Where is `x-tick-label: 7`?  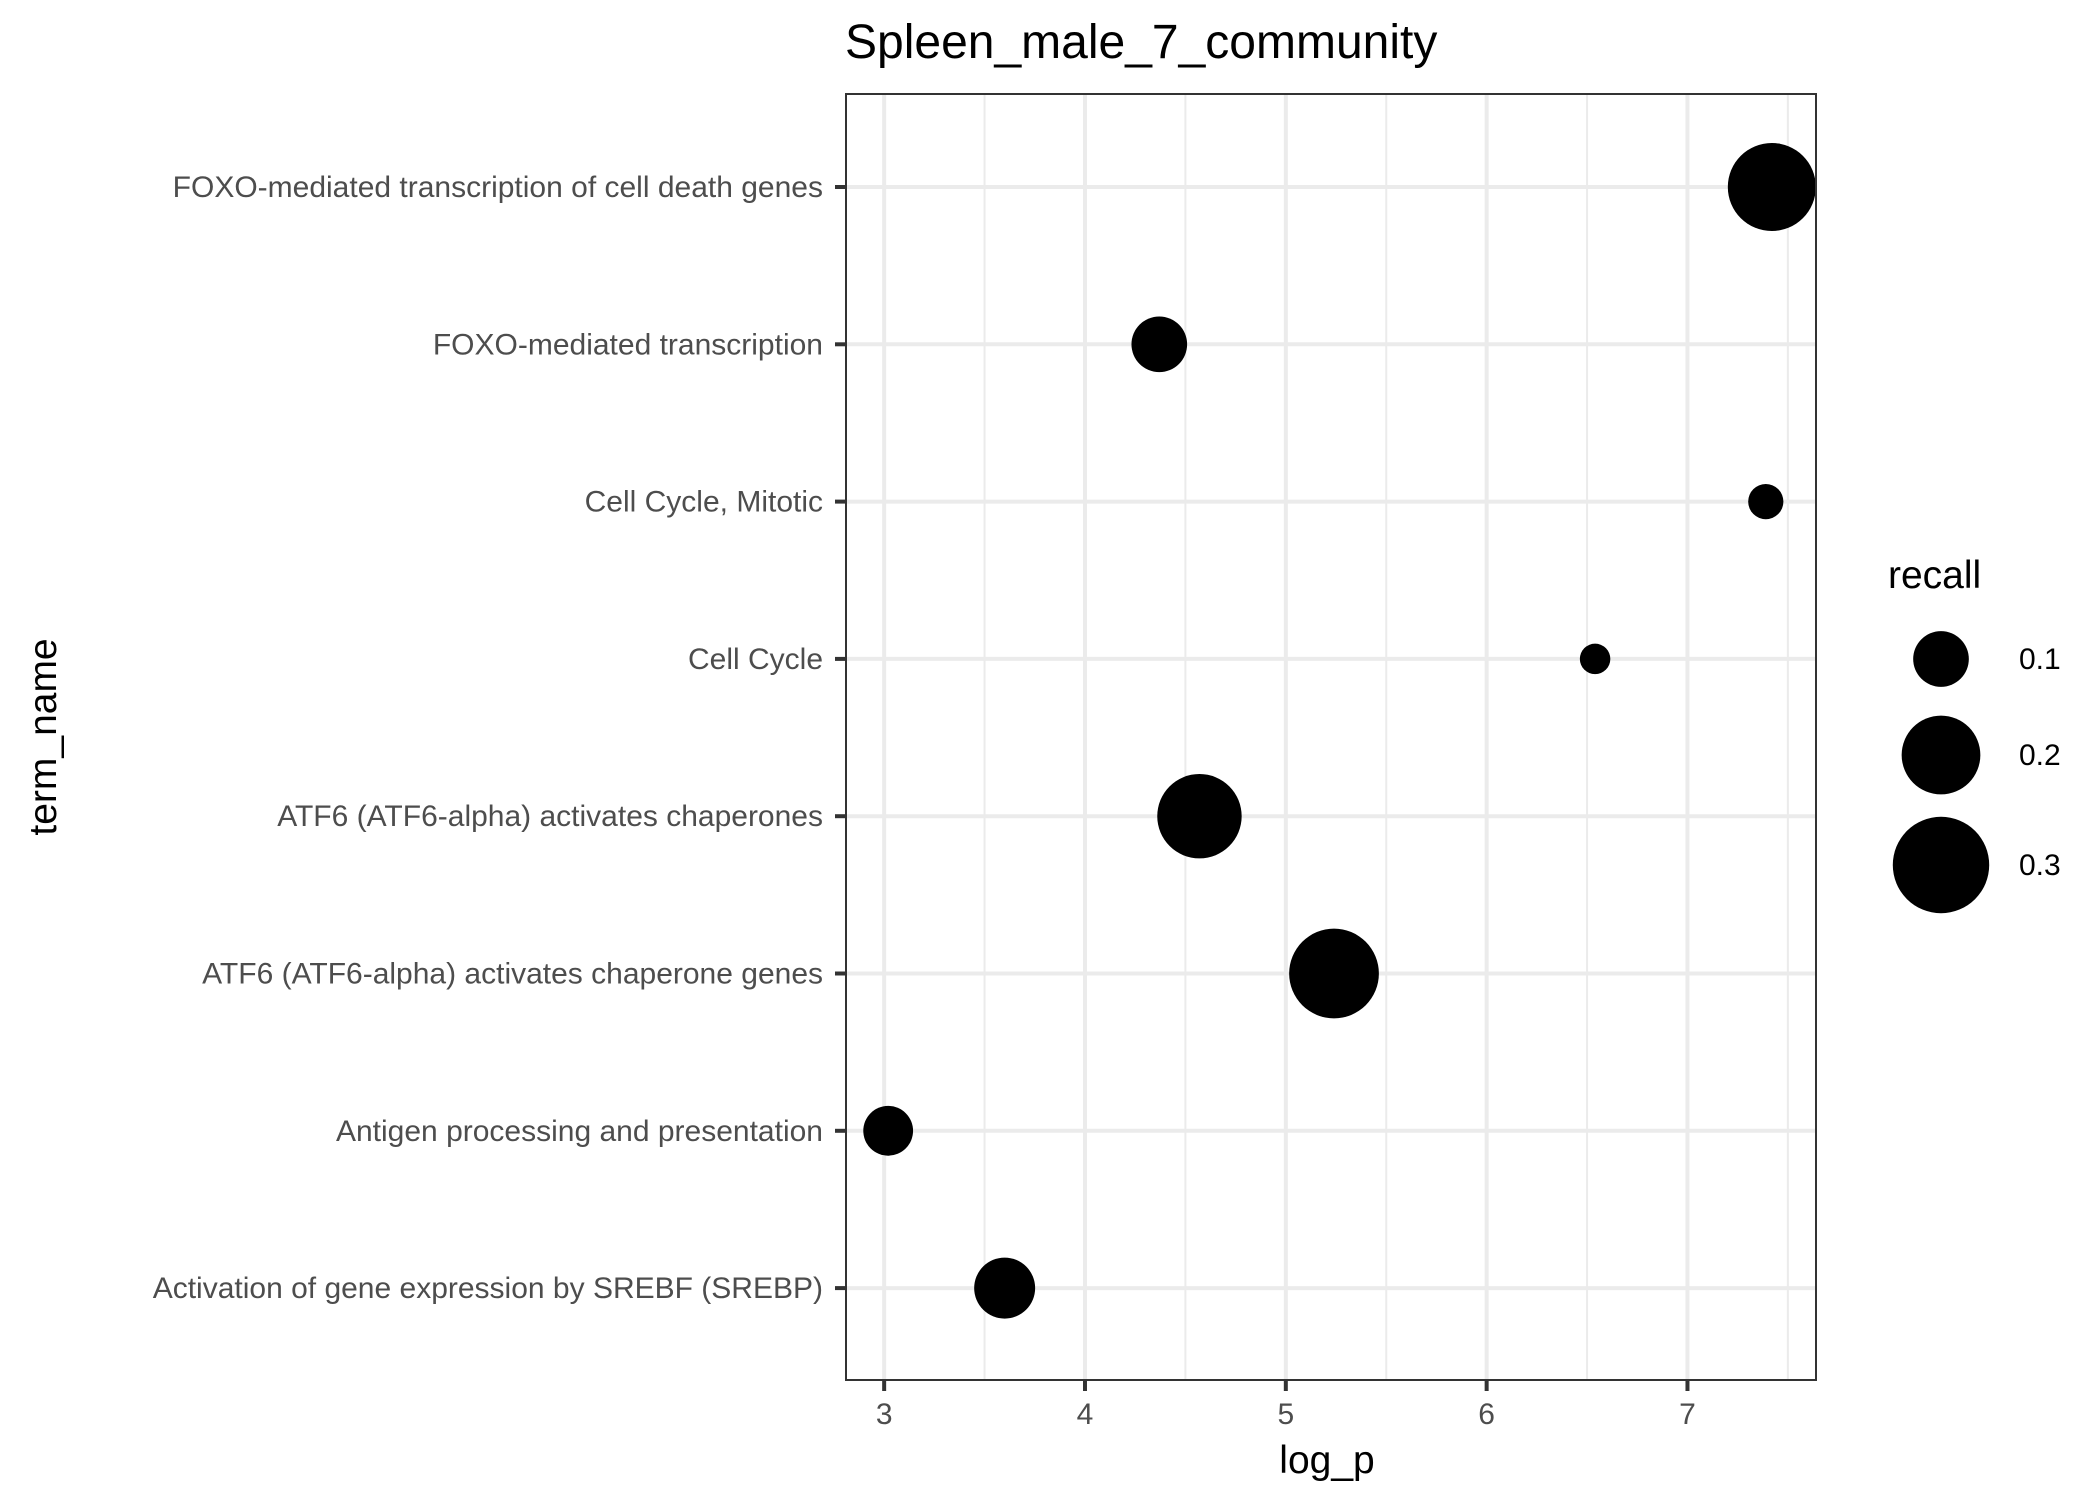
x-tick-label: 7 is located at coordinates (1687, 1414).